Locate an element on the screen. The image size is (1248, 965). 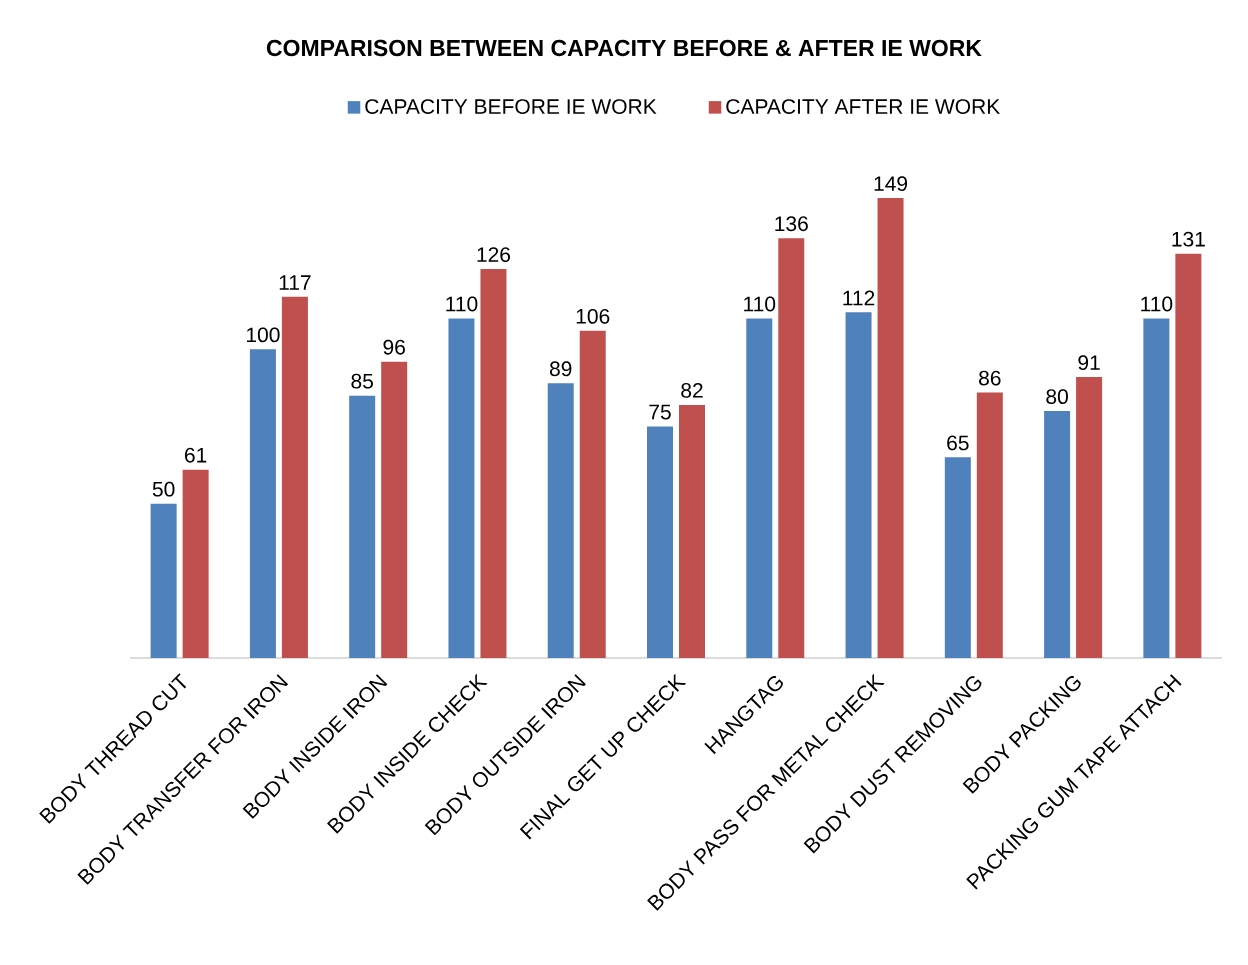
data-label: 106 is located at coordinates (593, 316).